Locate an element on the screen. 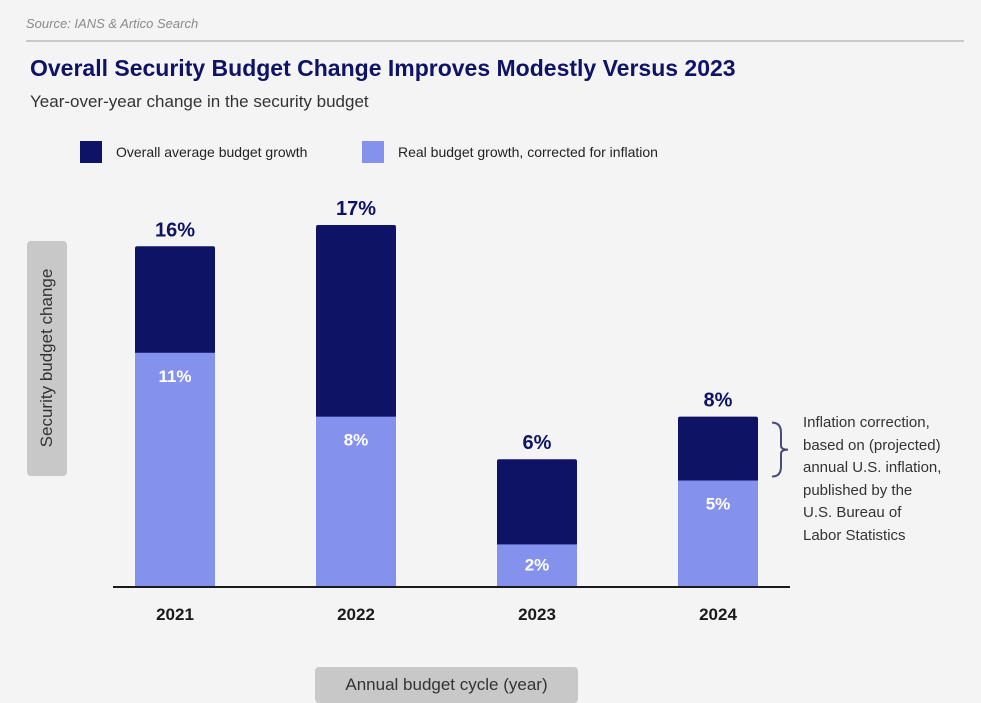 Image resolution: width=981 pixels, height=703 pixels. annotation-line: annual U.S. inflation, is located at coordinates (872, 467).